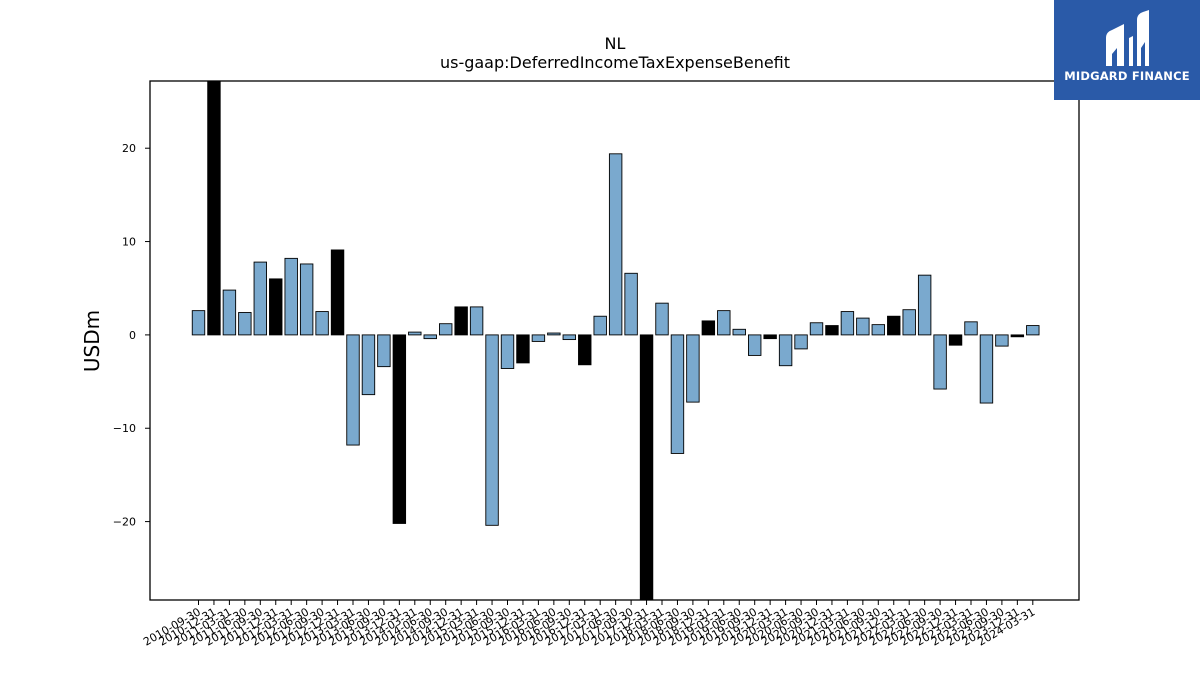 The image size is (1200, 675). I want to click on y-tick-label: 10, so click(129, 242).